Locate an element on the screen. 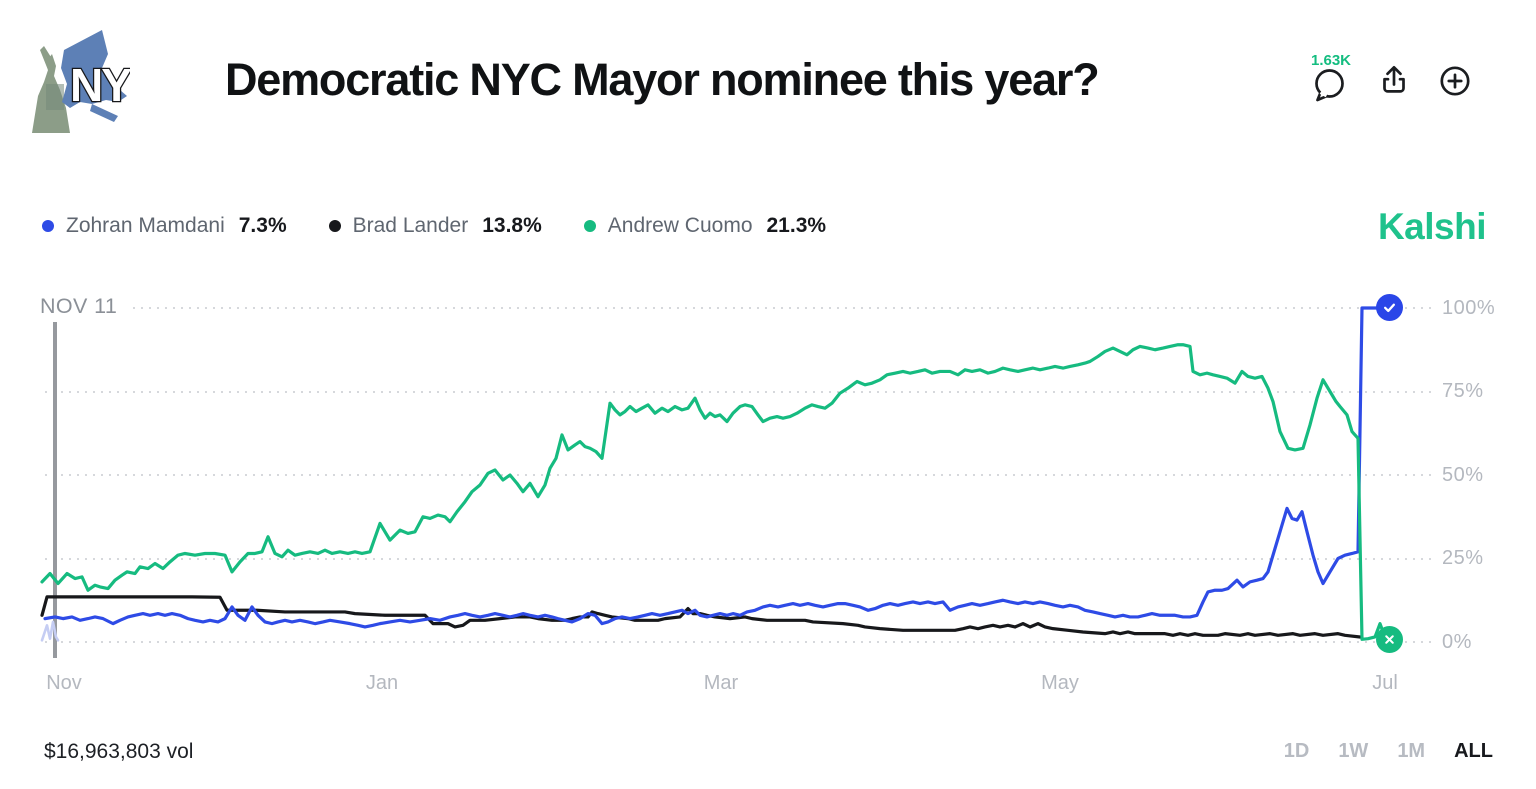 The height and width of the screenshot is (789, 1536). total-volume: $16,963,803 vol is located at coordinates (119, 751).